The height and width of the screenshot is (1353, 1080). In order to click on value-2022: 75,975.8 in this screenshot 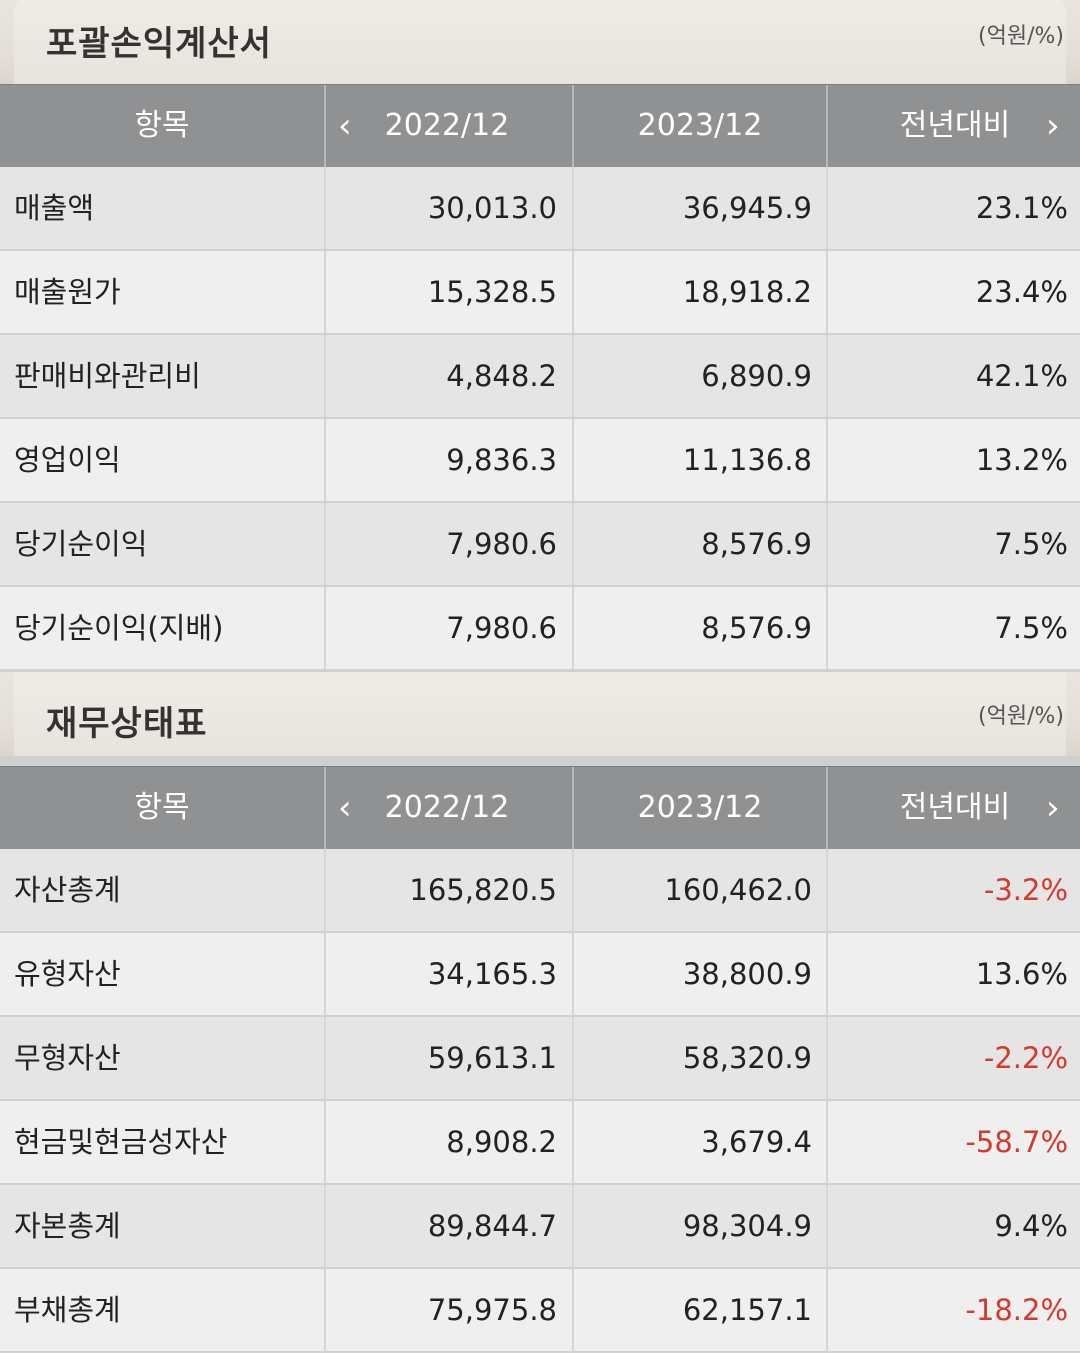, I will do `click(492, 1310)`.